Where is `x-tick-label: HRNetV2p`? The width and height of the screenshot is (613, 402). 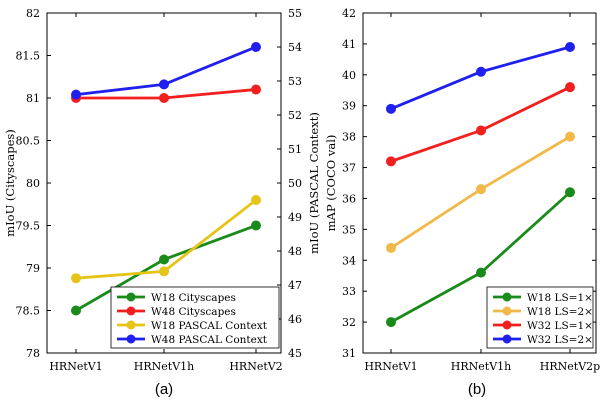 x-tick-label: HRNetV2p is located at coordinates (570, 366).